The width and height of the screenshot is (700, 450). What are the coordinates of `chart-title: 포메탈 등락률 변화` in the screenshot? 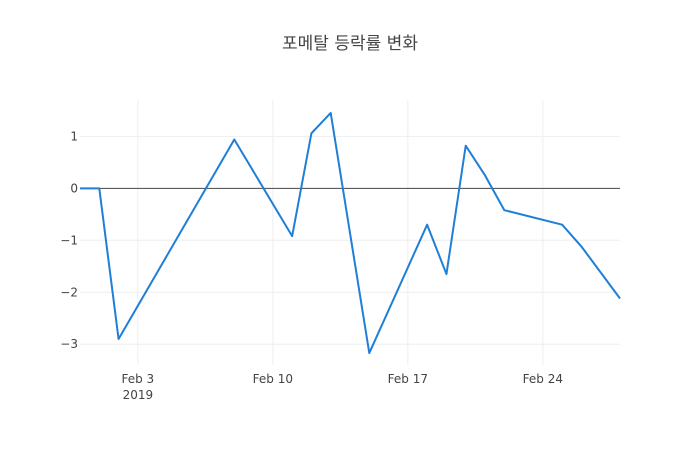 It's located at (350, 44).